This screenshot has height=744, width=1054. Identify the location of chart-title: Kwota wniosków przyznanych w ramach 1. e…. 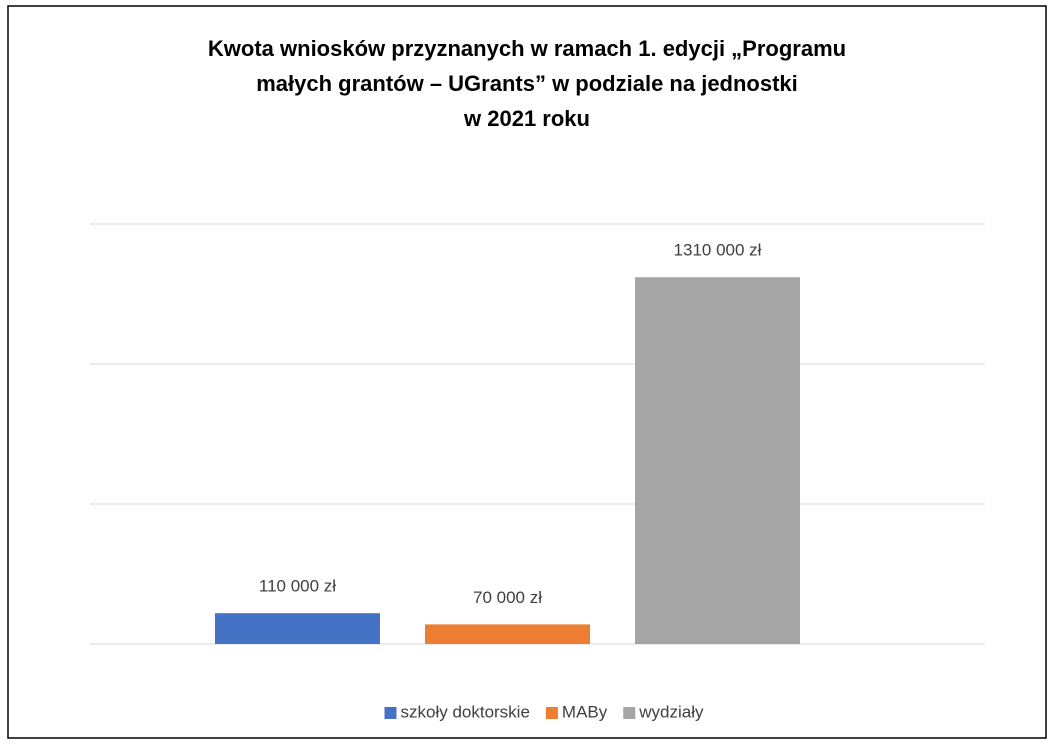
(527, 48).